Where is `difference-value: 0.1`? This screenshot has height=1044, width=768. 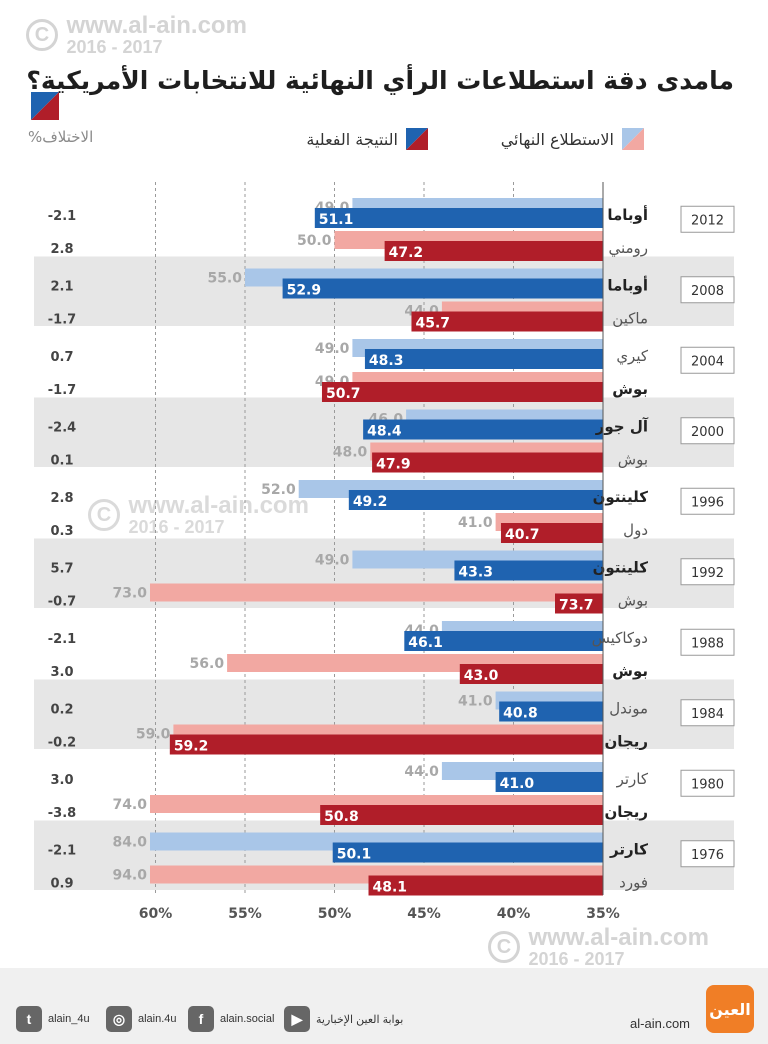 difference-value: 0.1 is located at coordinates (61, 461).